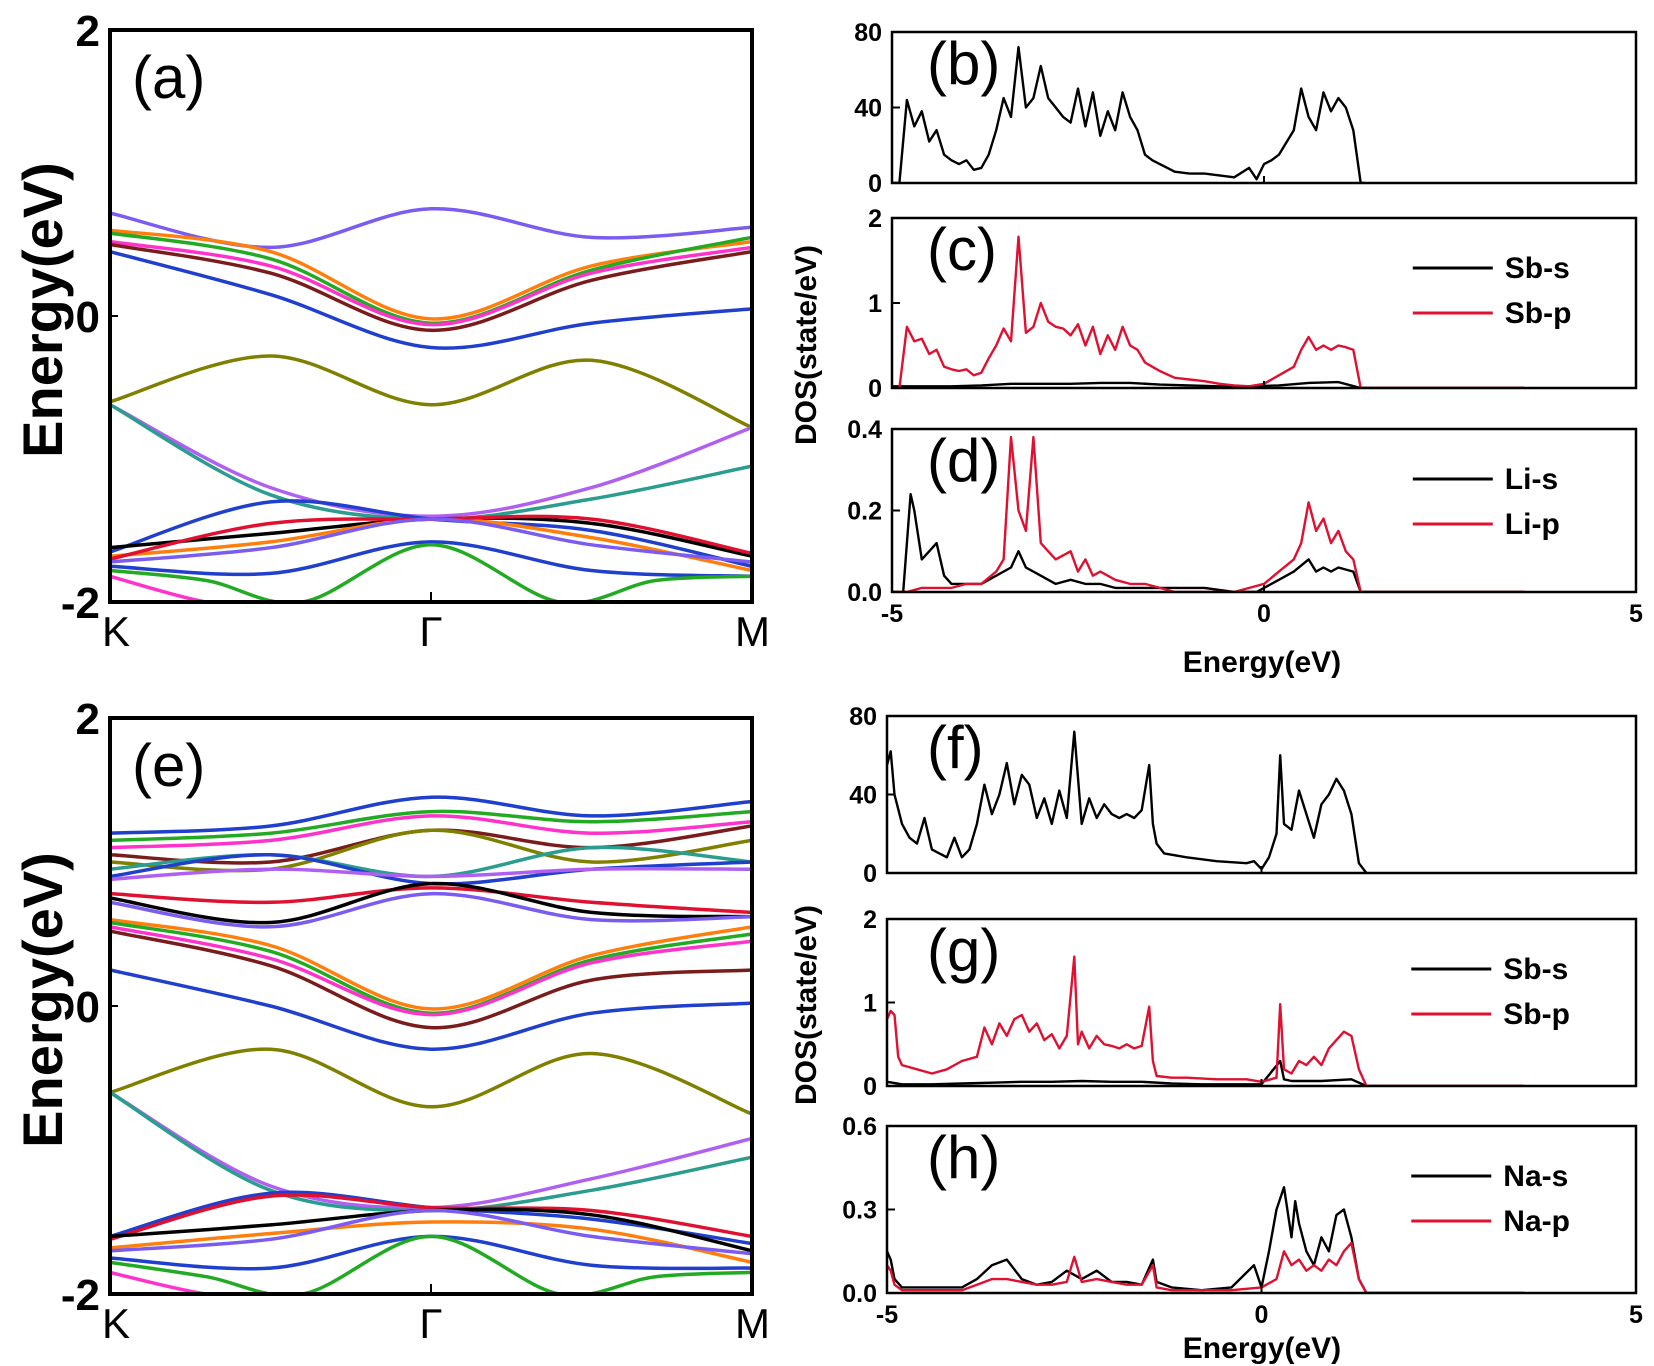 This screenshot has height=1366, width=1654. I want to click on panel-label-e: (e), so click(168, 765).